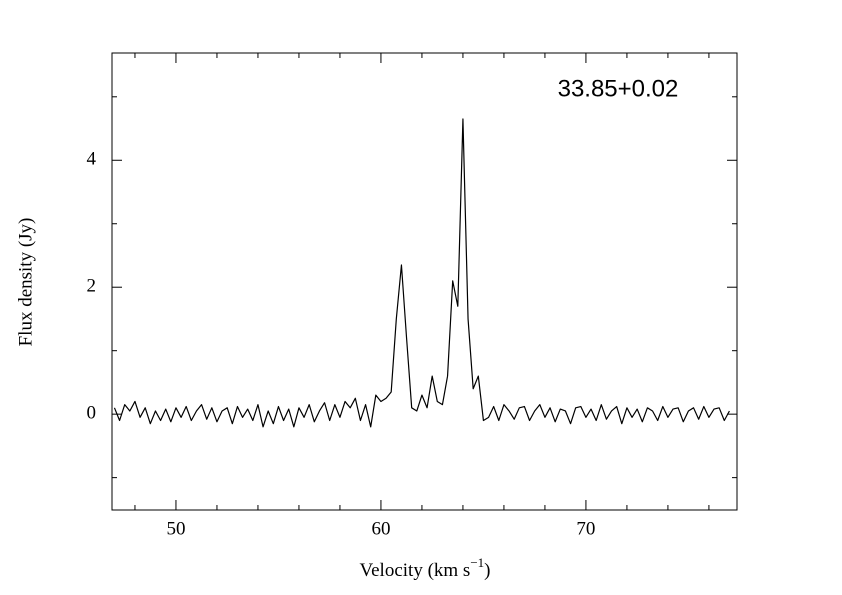 The width and height of the screenshot is (842, 595). Describe the element at coordinates (585, 528) in the screenshot. I see `x-tick-label: 70` at that location.